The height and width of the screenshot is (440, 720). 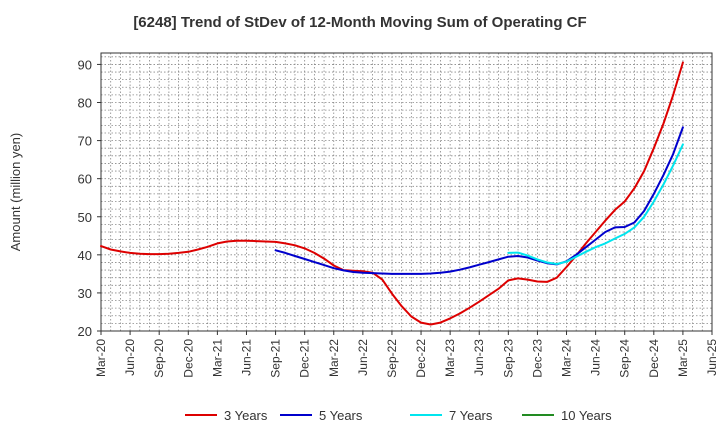 What do you see at coordinates (246, 415) in the screenshot?
I see `legend-label: 3 Years` at bounding box center [246, 415].